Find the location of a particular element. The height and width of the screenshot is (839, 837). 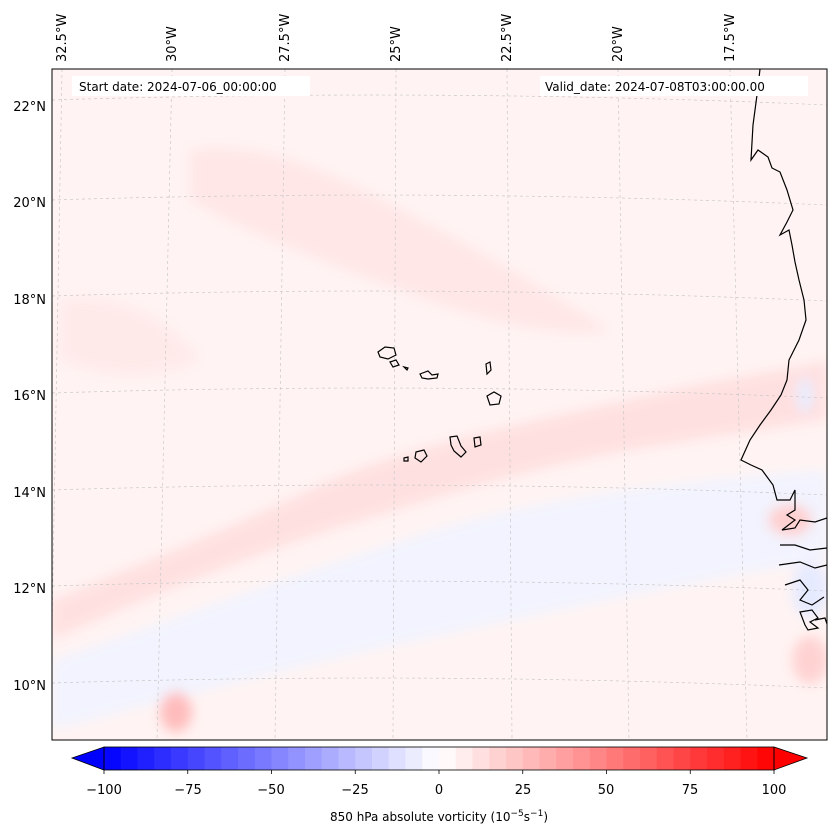

island-santa-luzia is located at coordinates (405, 368).